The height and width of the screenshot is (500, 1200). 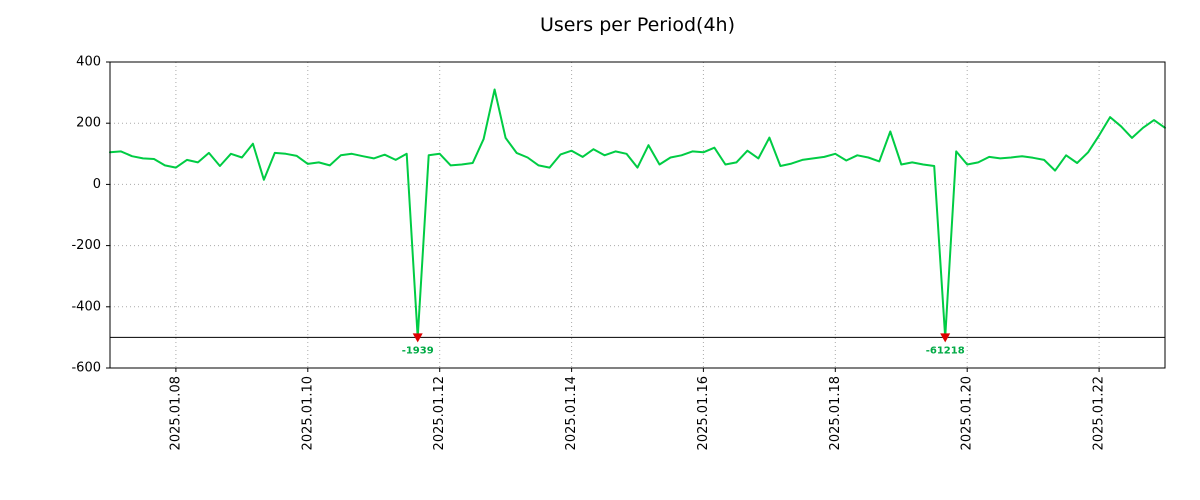 What do you see at coordinates (86, 306) in the screenshot?
I see `y-tick-label: -400` at bounding box center [86, 306].